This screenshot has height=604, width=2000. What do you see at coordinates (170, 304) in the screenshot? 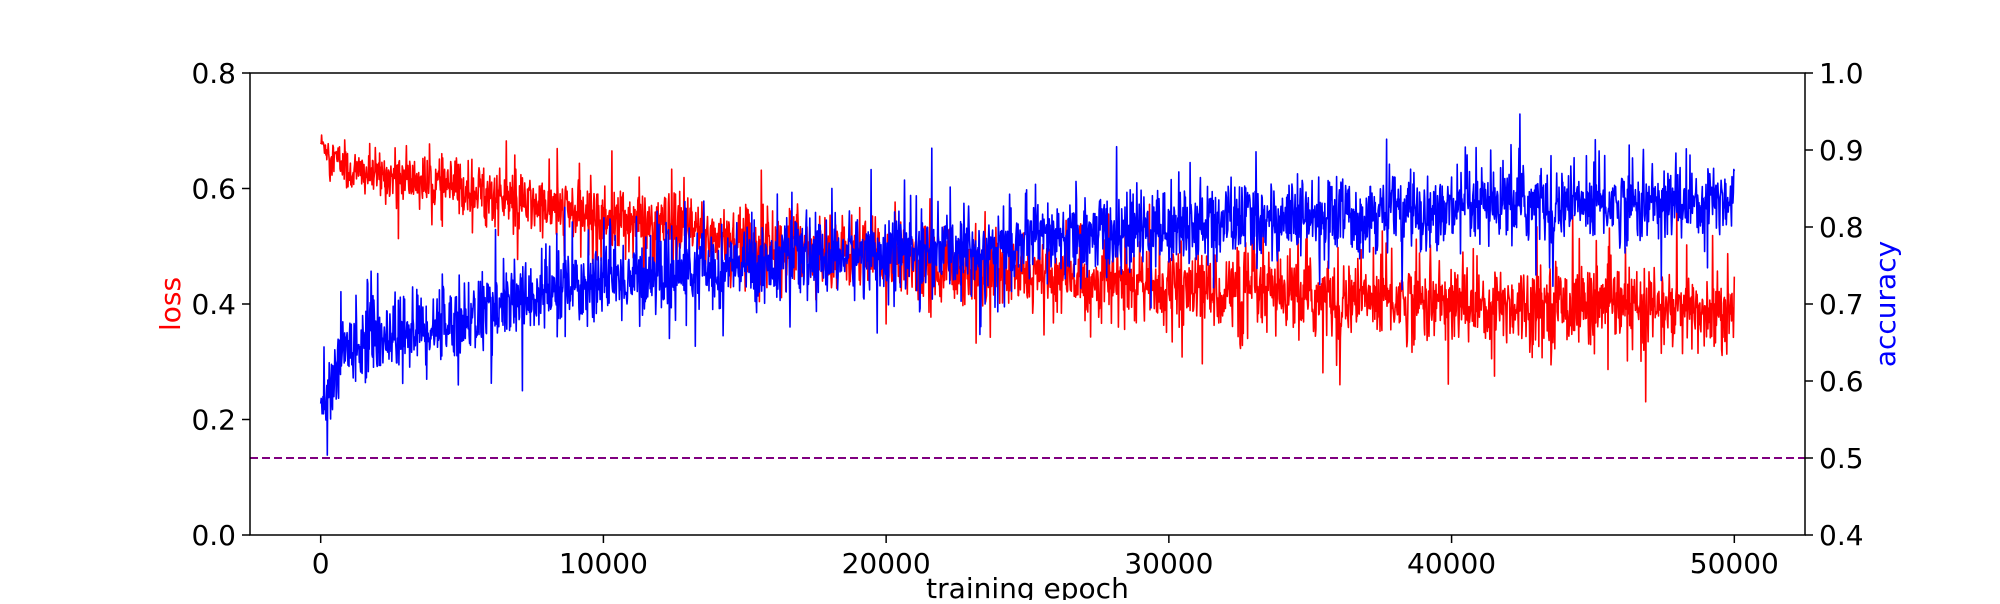
I see `left-axis-label: loss` at bounding box center [170, 304].